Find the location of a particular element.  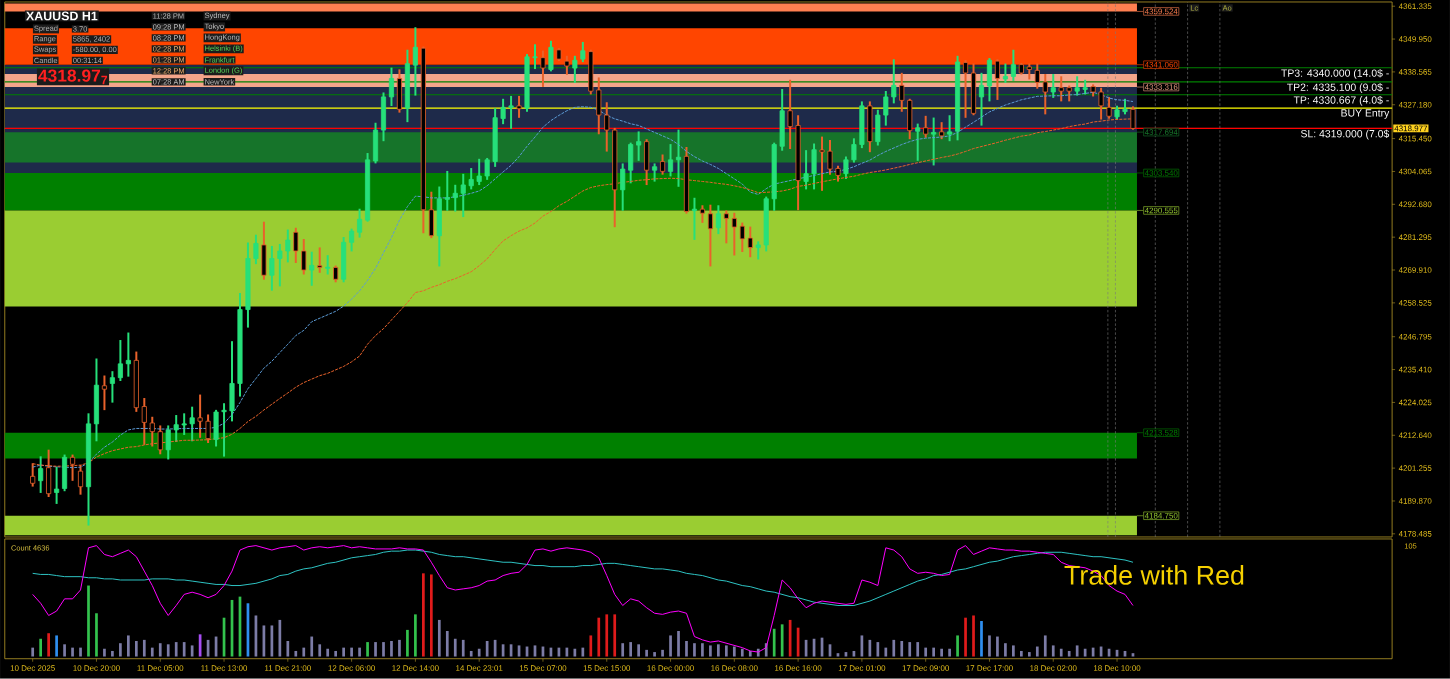

annotation: XAUUSD H1 is located at coordinates (62, 16).